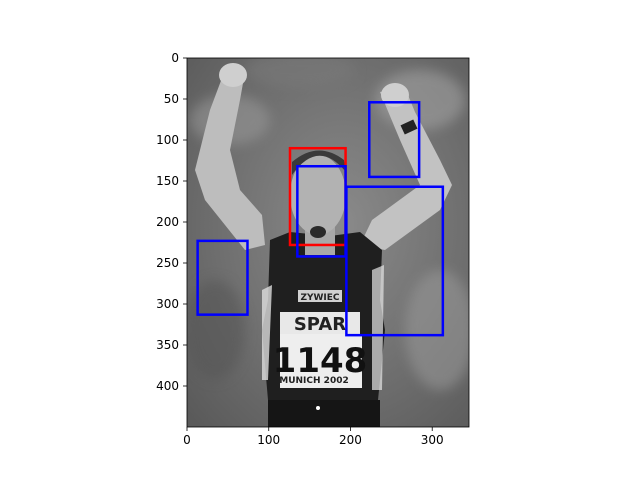 The height and width of the screenshot is (480, 640). I want to click on y-axis: 0 50 100 150 200 250 300 350 400, so click(171, 222).